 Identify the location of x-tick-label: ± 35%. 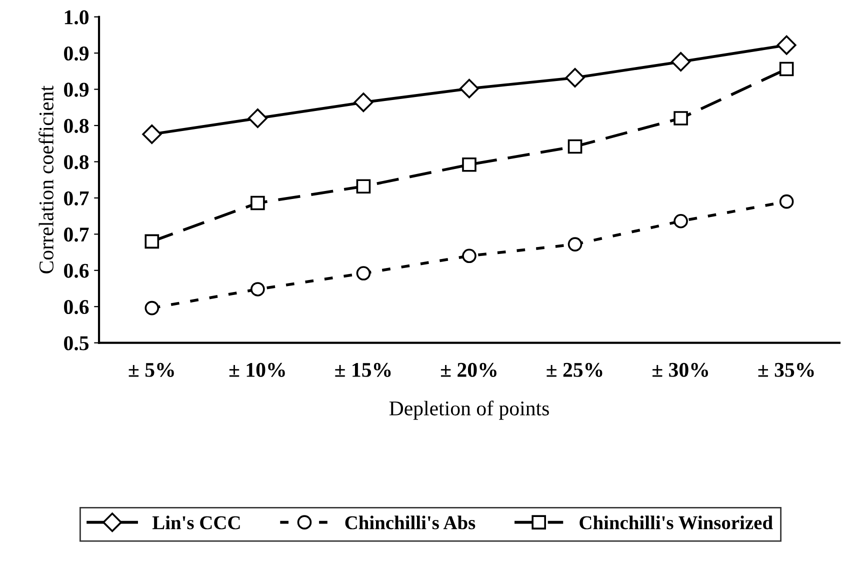
(786, 369).